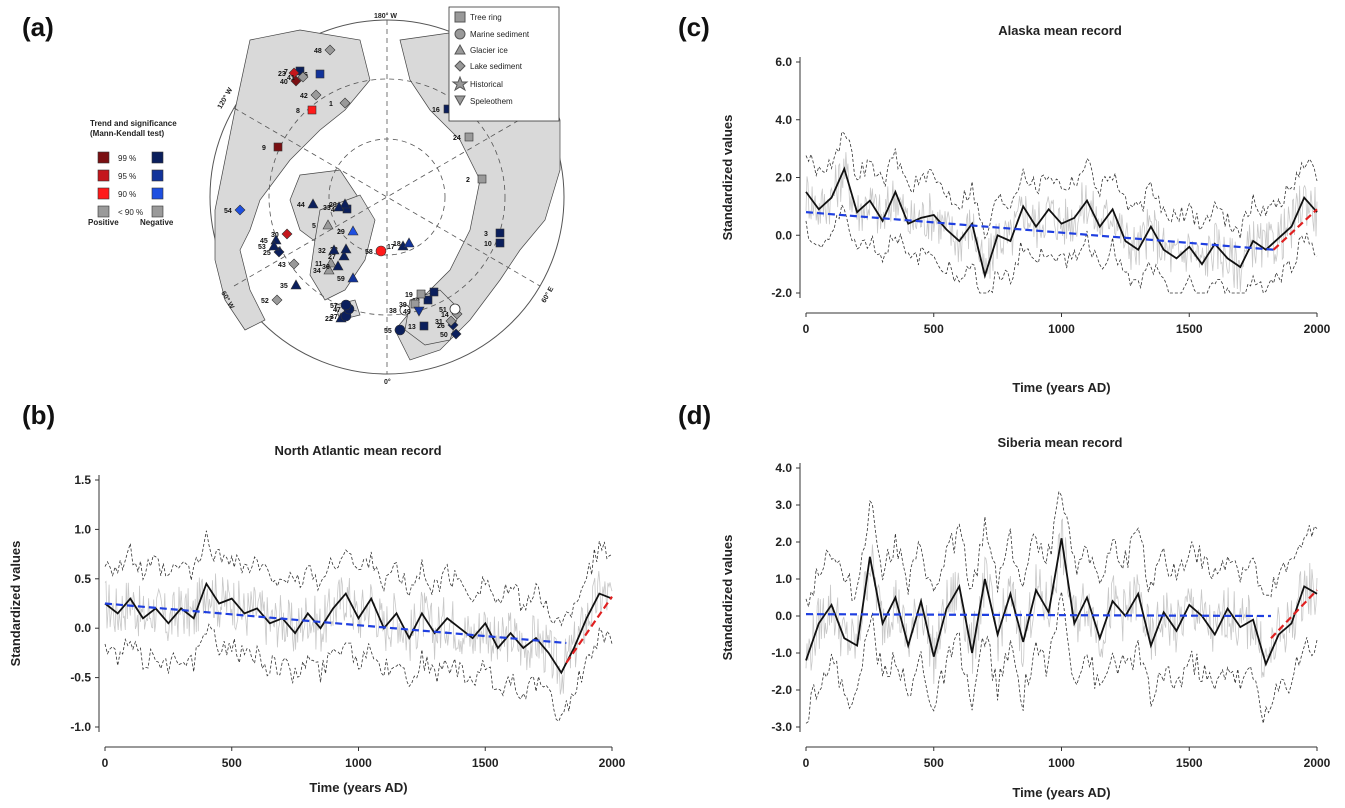 Image resolution: width=1345 pixels, height=808 pixels. Describe the element at coordinates (358, 578) in the screenshot. I see `chart-b-envelope-upper` at that location.